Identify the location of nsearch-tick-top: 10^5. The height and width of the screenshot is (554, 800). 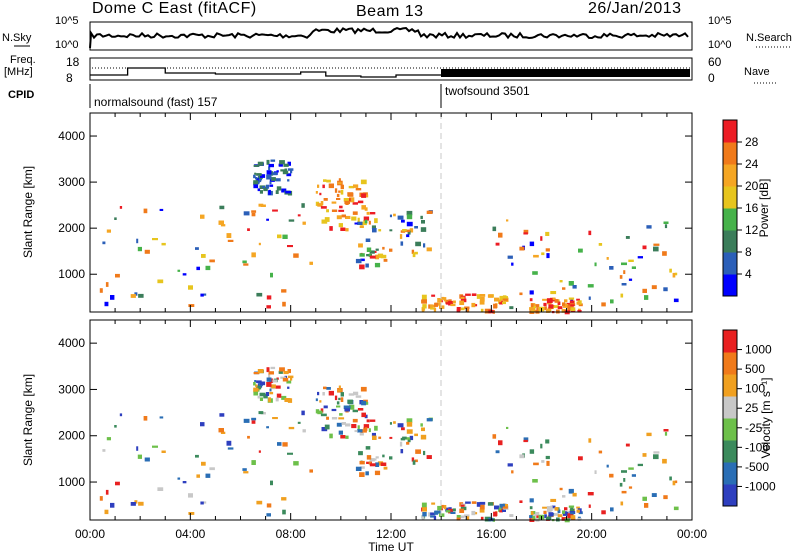
(720, 21).